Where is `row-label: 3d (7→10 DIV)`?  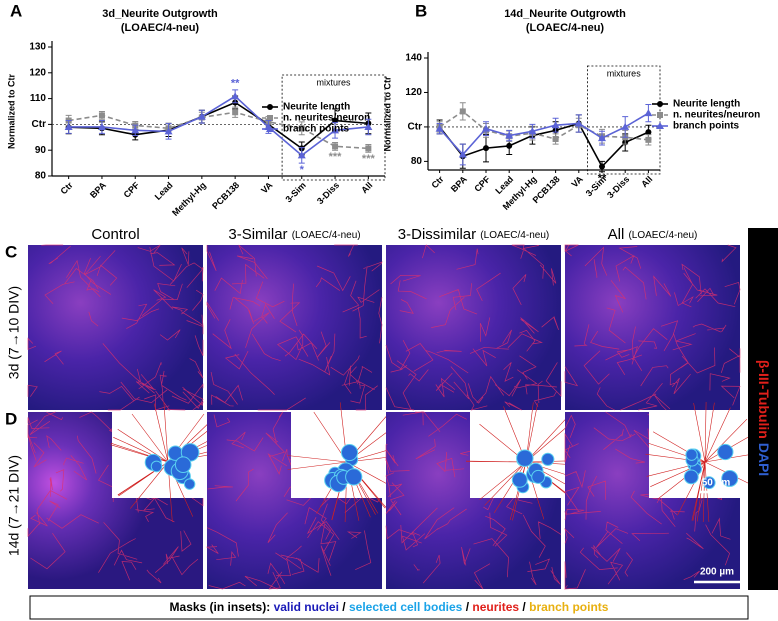
row-label: 3d (7→10 DIV) is located at coordinates (14, 332).